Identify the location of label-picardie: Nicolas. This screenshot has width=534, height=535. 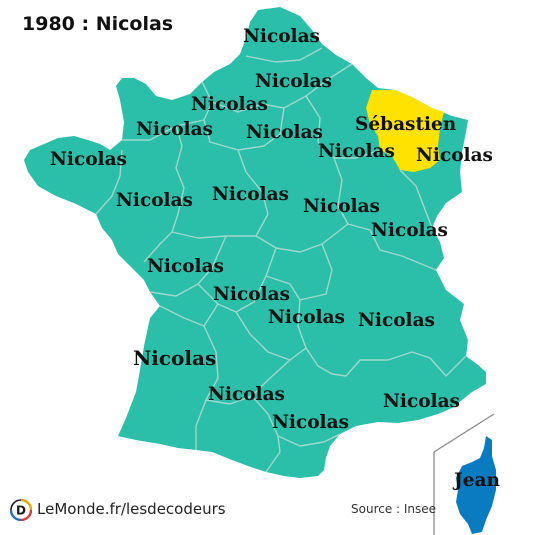
(293, 81).